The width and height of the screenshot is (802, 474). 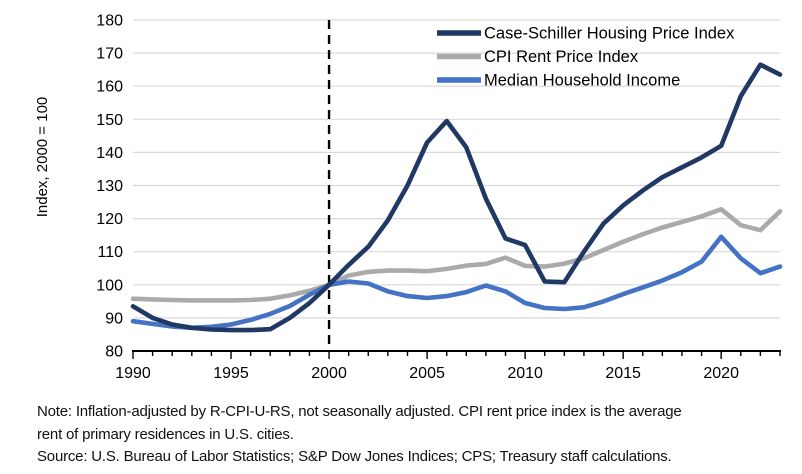 What do you see at coordinates (231, 373) in the screenshot?
I see `x-tick-label: 1995` at bounding box center [231, 373].